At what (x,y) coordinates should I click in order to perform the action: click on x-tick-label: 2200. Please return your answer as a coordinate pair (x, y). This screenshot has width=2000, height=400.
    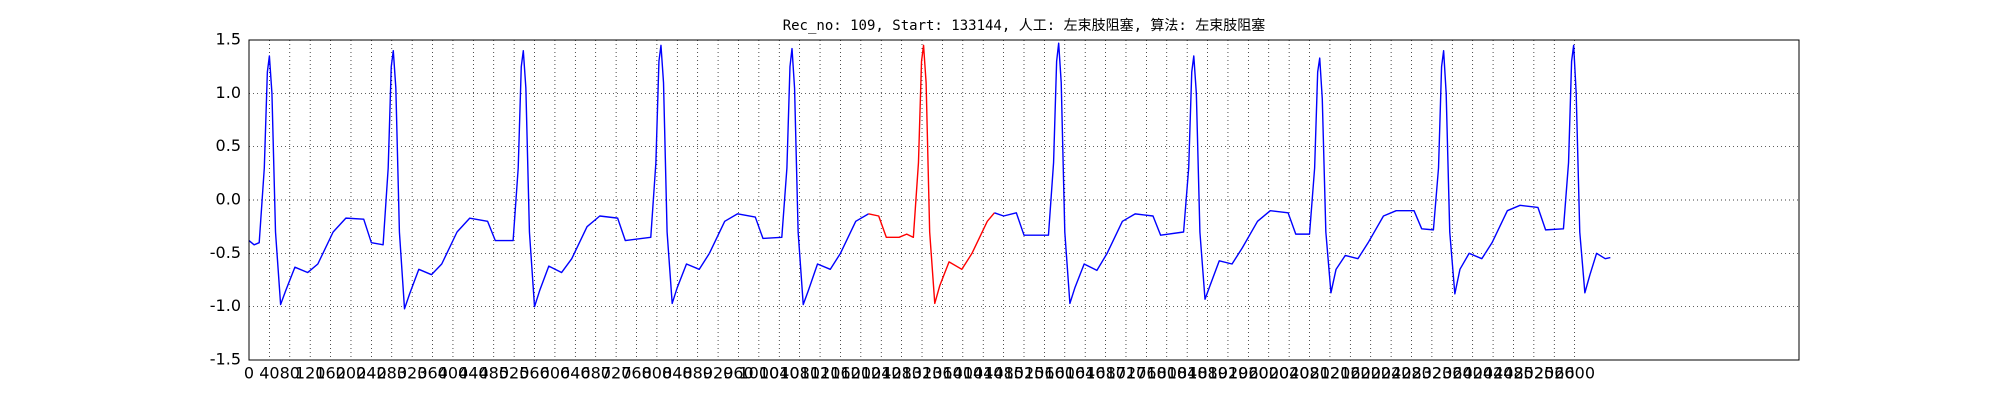
    Looking at the image, I should click on (1370, 373).